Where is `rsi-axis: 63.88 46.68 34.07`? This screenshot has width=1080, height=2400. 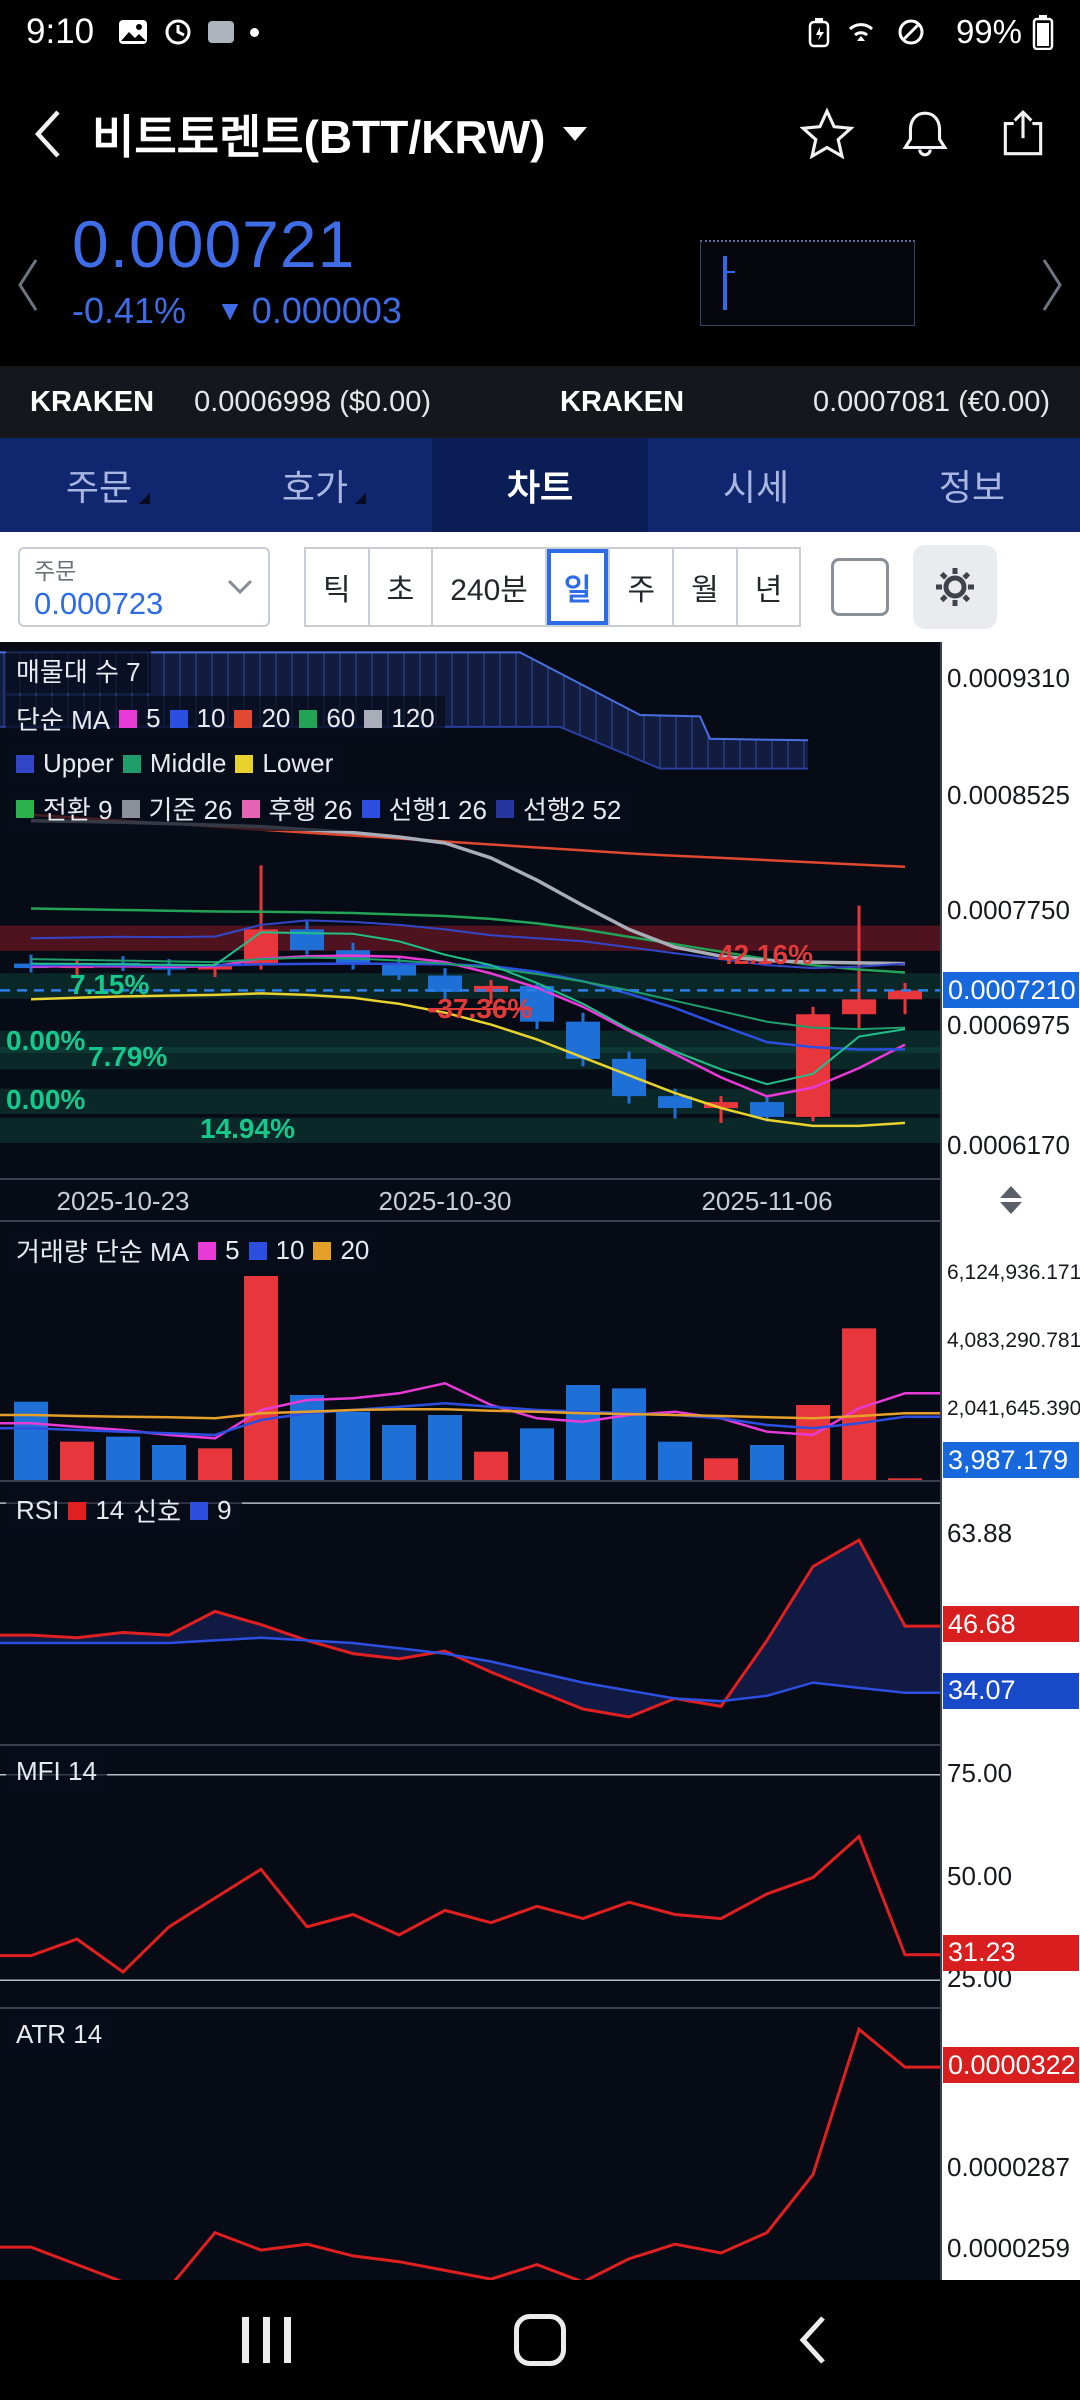 rsi-axis: 63.88 46.68 34.07 is located at coordinates (1011, 1612).